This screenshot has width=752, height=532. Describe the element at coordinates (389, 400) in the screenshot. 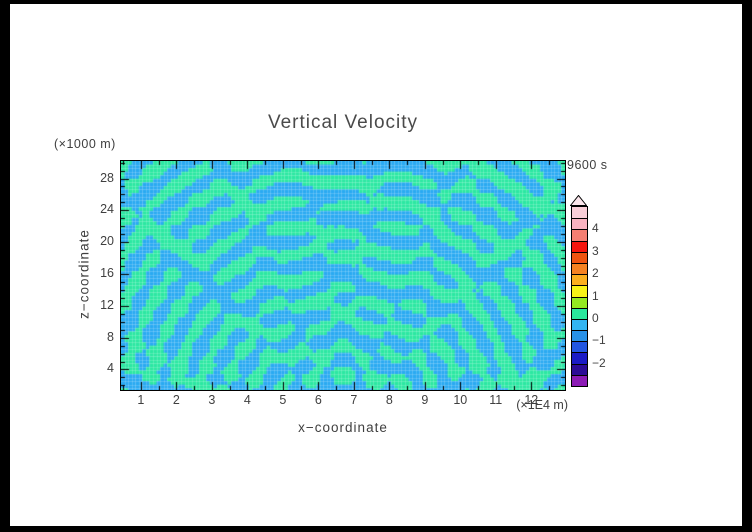

I see `x-tick-label: 8` at that location.